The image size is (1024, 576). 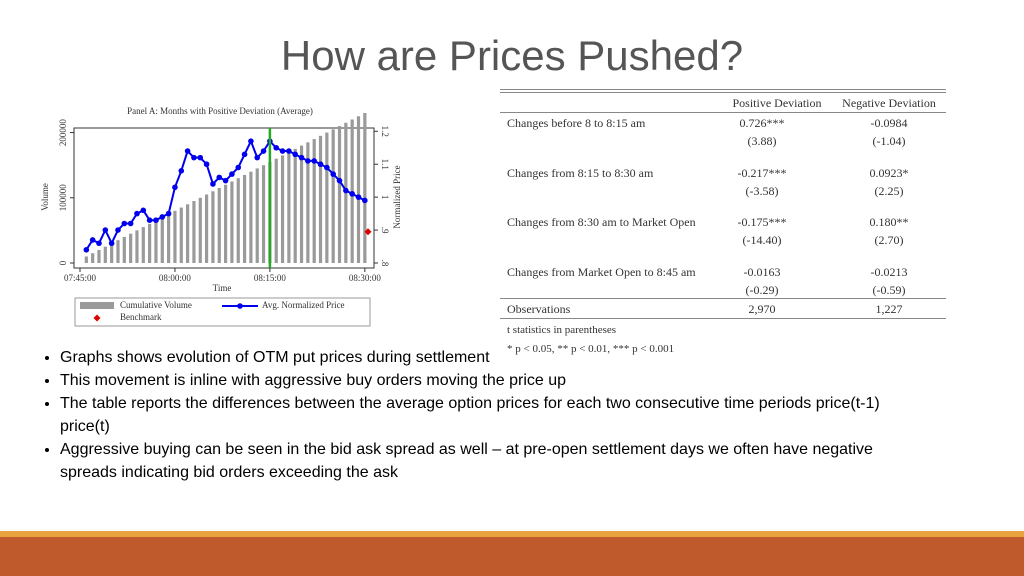 What do you see at coordinates (762, 123) in the screenshot?
I see `cell-value: 0.726***` at bounding box center [762, 123].